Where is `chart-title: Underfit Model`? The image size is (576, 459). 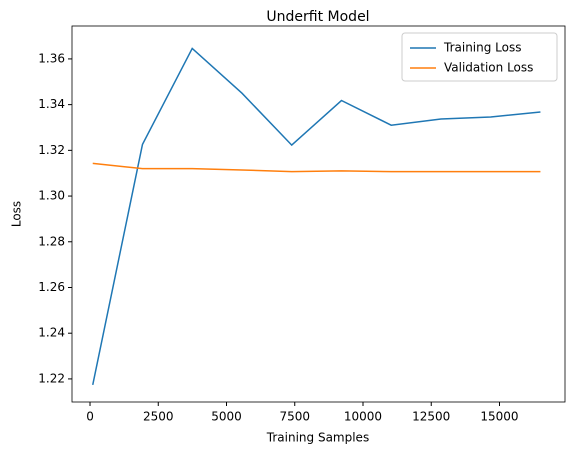
chart-title: Underfit Model is located at coordinates (317, 17).